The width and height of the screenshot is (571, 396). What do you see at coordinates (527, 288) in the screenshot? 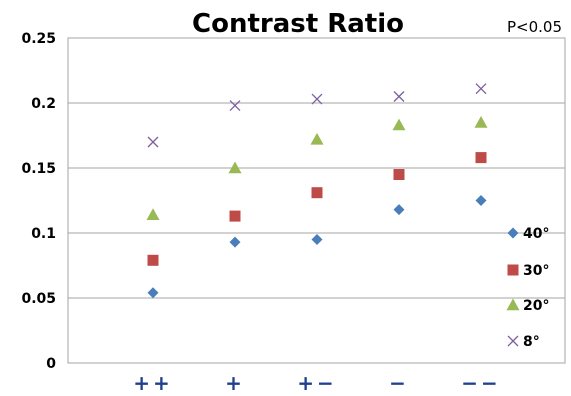
I see `legend: 40° 30° 20° 8°` at bounding box center [527, 288].